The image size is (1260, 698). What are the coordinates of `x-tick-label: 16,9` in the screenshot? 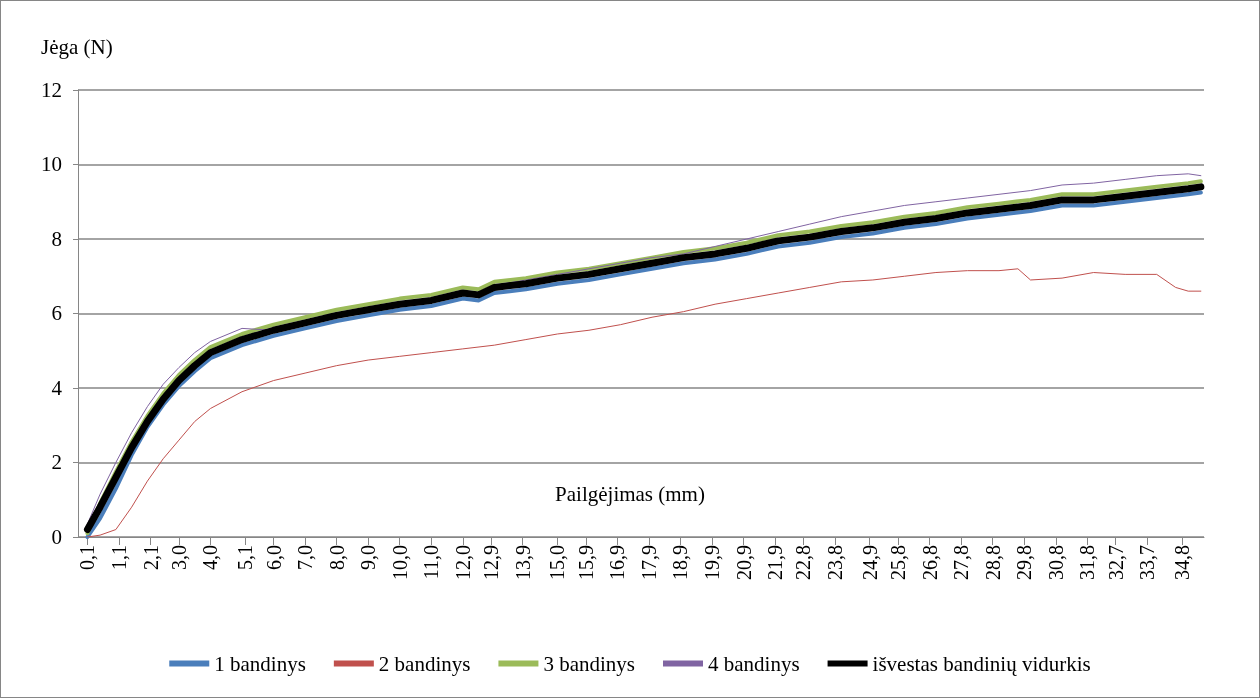 It's located at (617, 562).